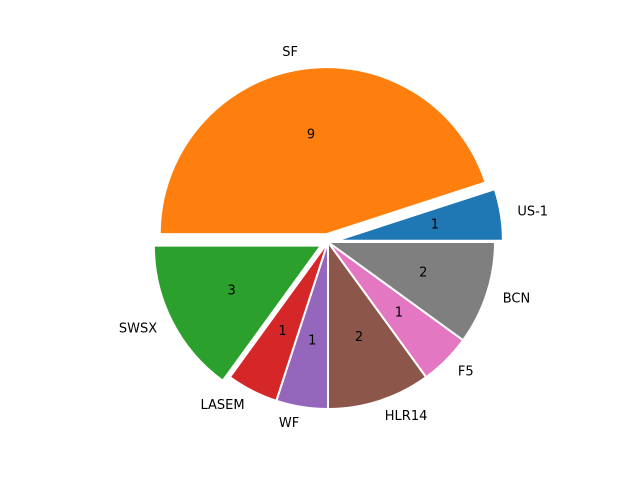 The image size is (640, 480). I want to click on pie-slice-bcn, so click(411, 291).